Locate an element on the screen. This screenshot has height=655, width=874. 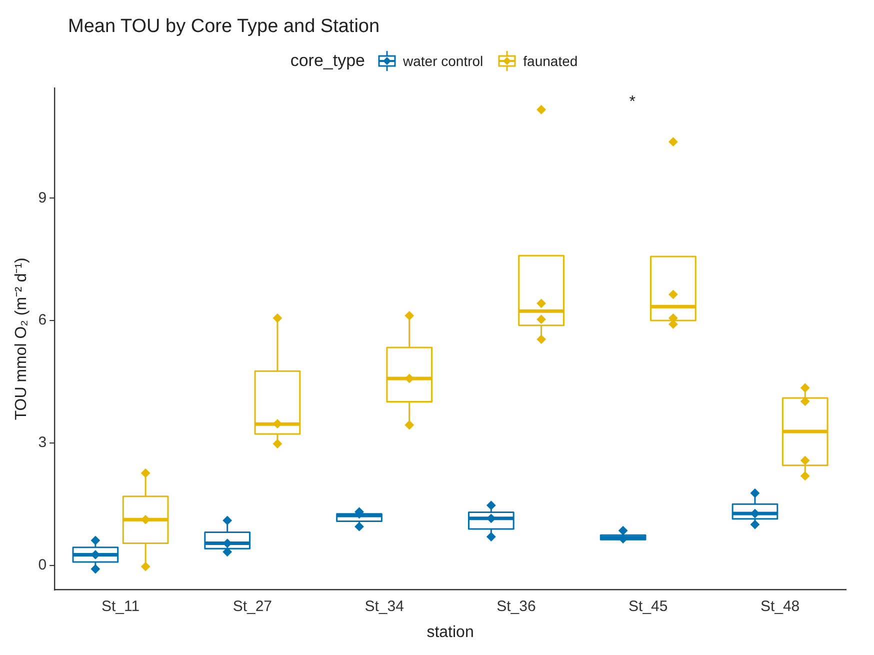
x-tick-label: St_27 is located at coordinates (252, 606).